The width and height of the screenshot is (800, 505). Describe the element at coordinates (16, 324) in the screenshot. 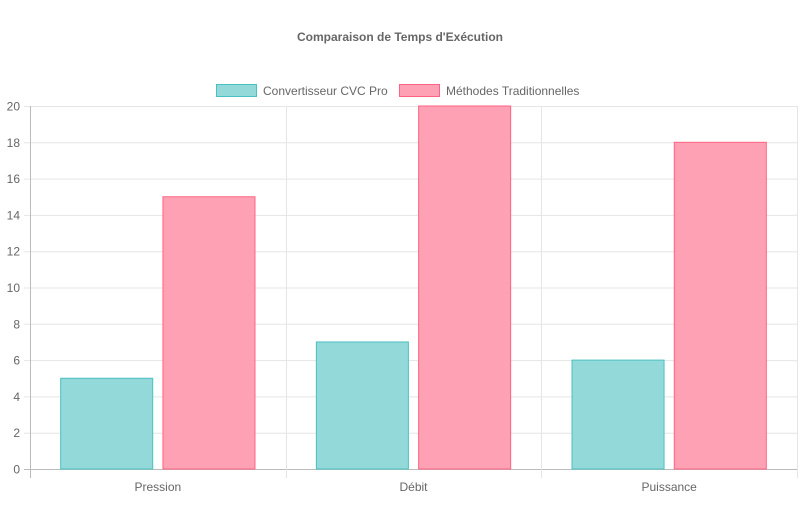

I see `y-tick-label: 8` at that location.